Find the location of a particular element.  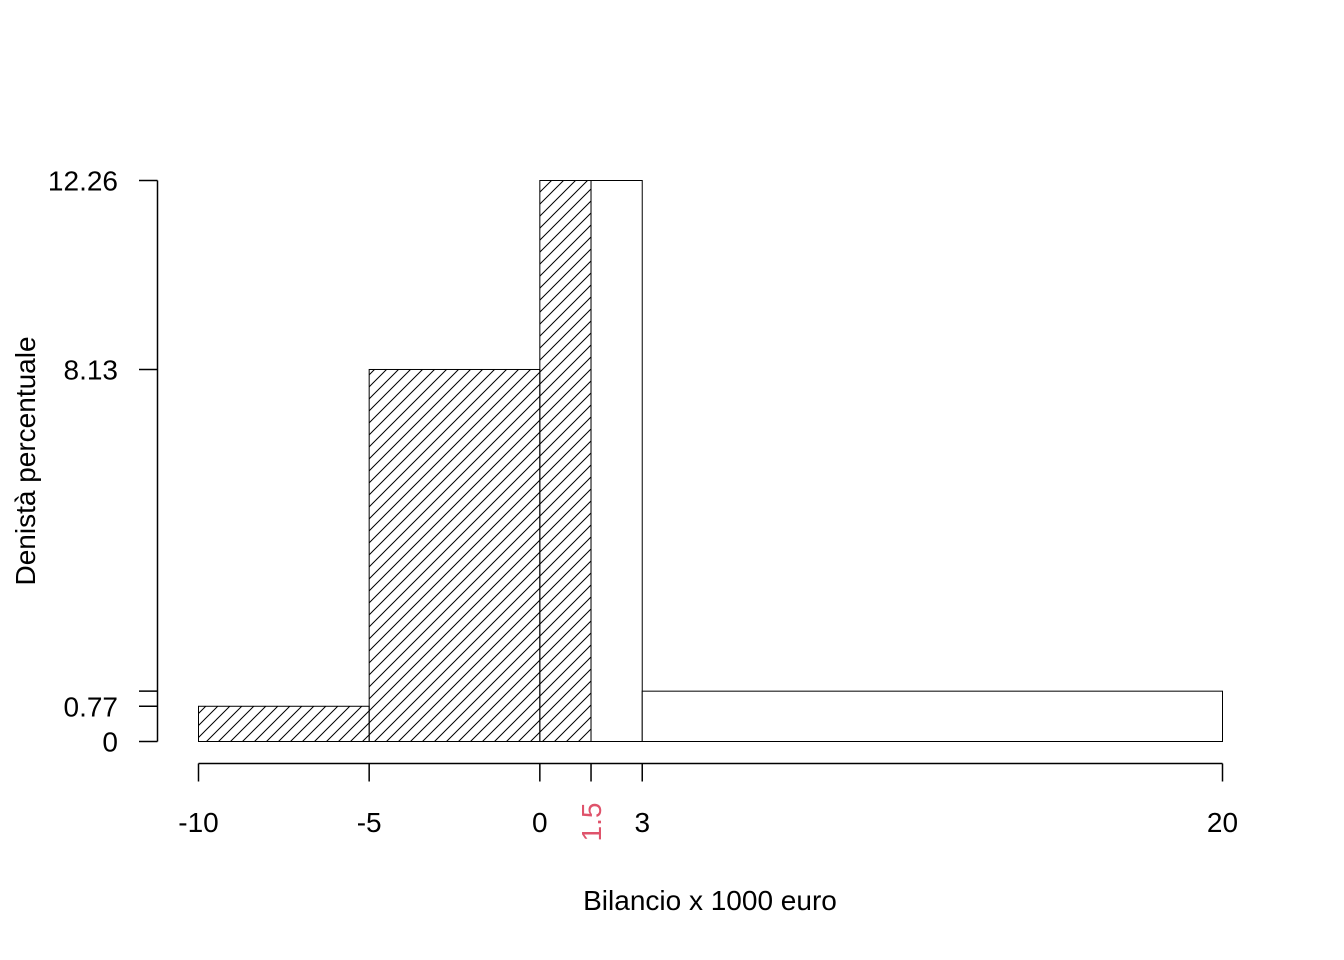

x-tick-label-0: -10 is located at coordinates (198, 822).